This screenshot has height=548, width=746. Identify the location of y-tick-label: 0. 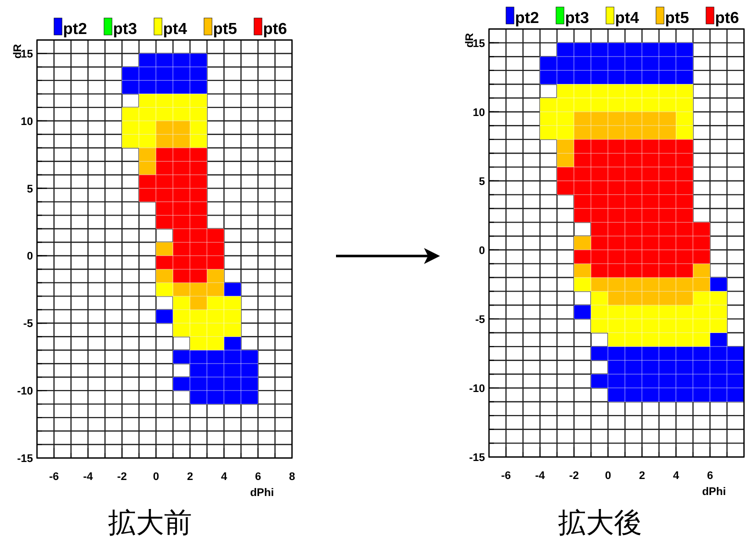
(481, 250).